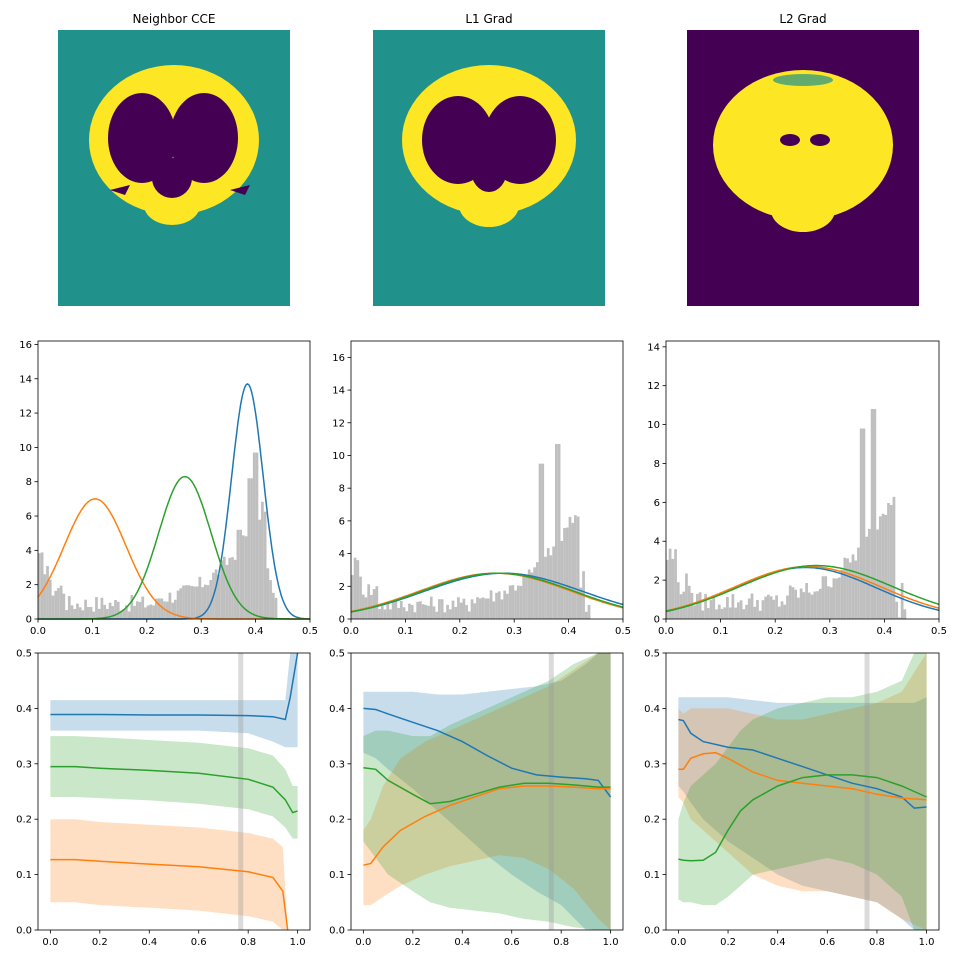  Describe the element at coordinates (25, 414) in the screenshot. I see `y-tick-label: 12` at that location.